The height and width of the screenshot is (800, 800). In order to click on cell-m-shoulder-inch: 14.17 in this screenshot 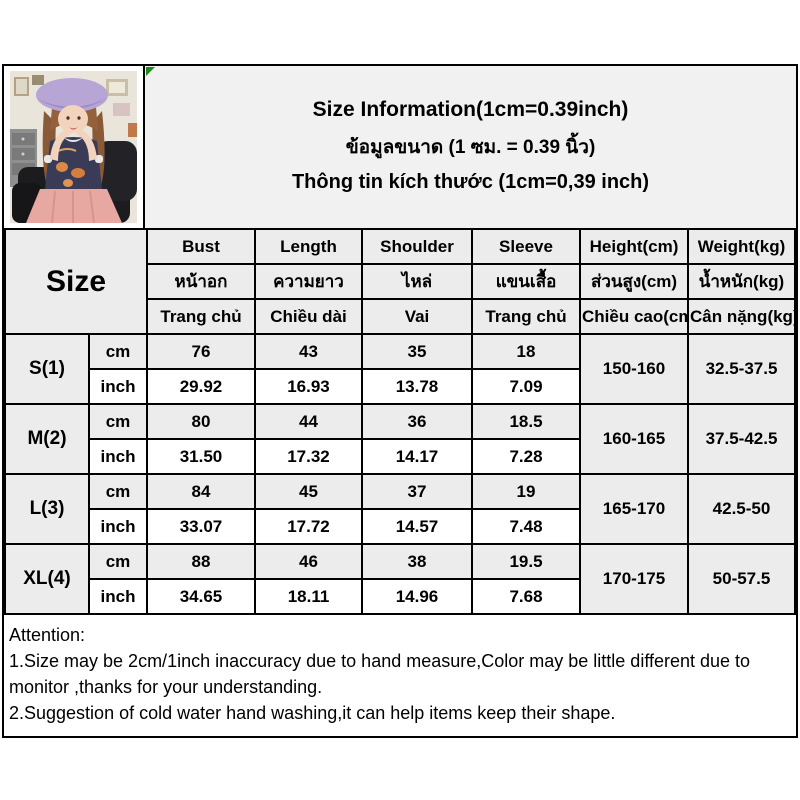, I will do `click(417, 456)`.